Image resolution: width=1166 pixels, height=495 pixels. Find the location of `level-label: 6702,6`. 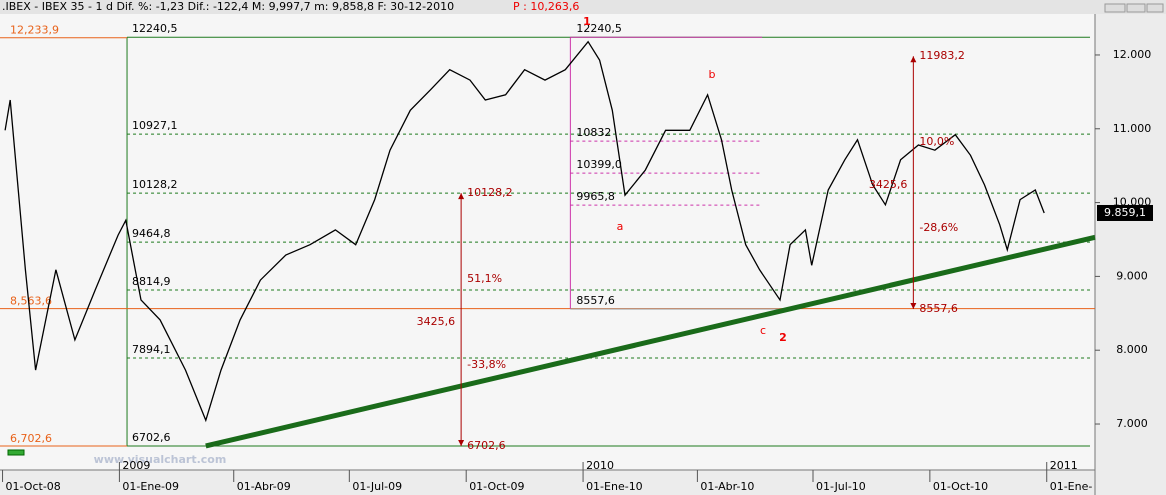

level-label: 6702,6 is located at coordinates (151, 437).